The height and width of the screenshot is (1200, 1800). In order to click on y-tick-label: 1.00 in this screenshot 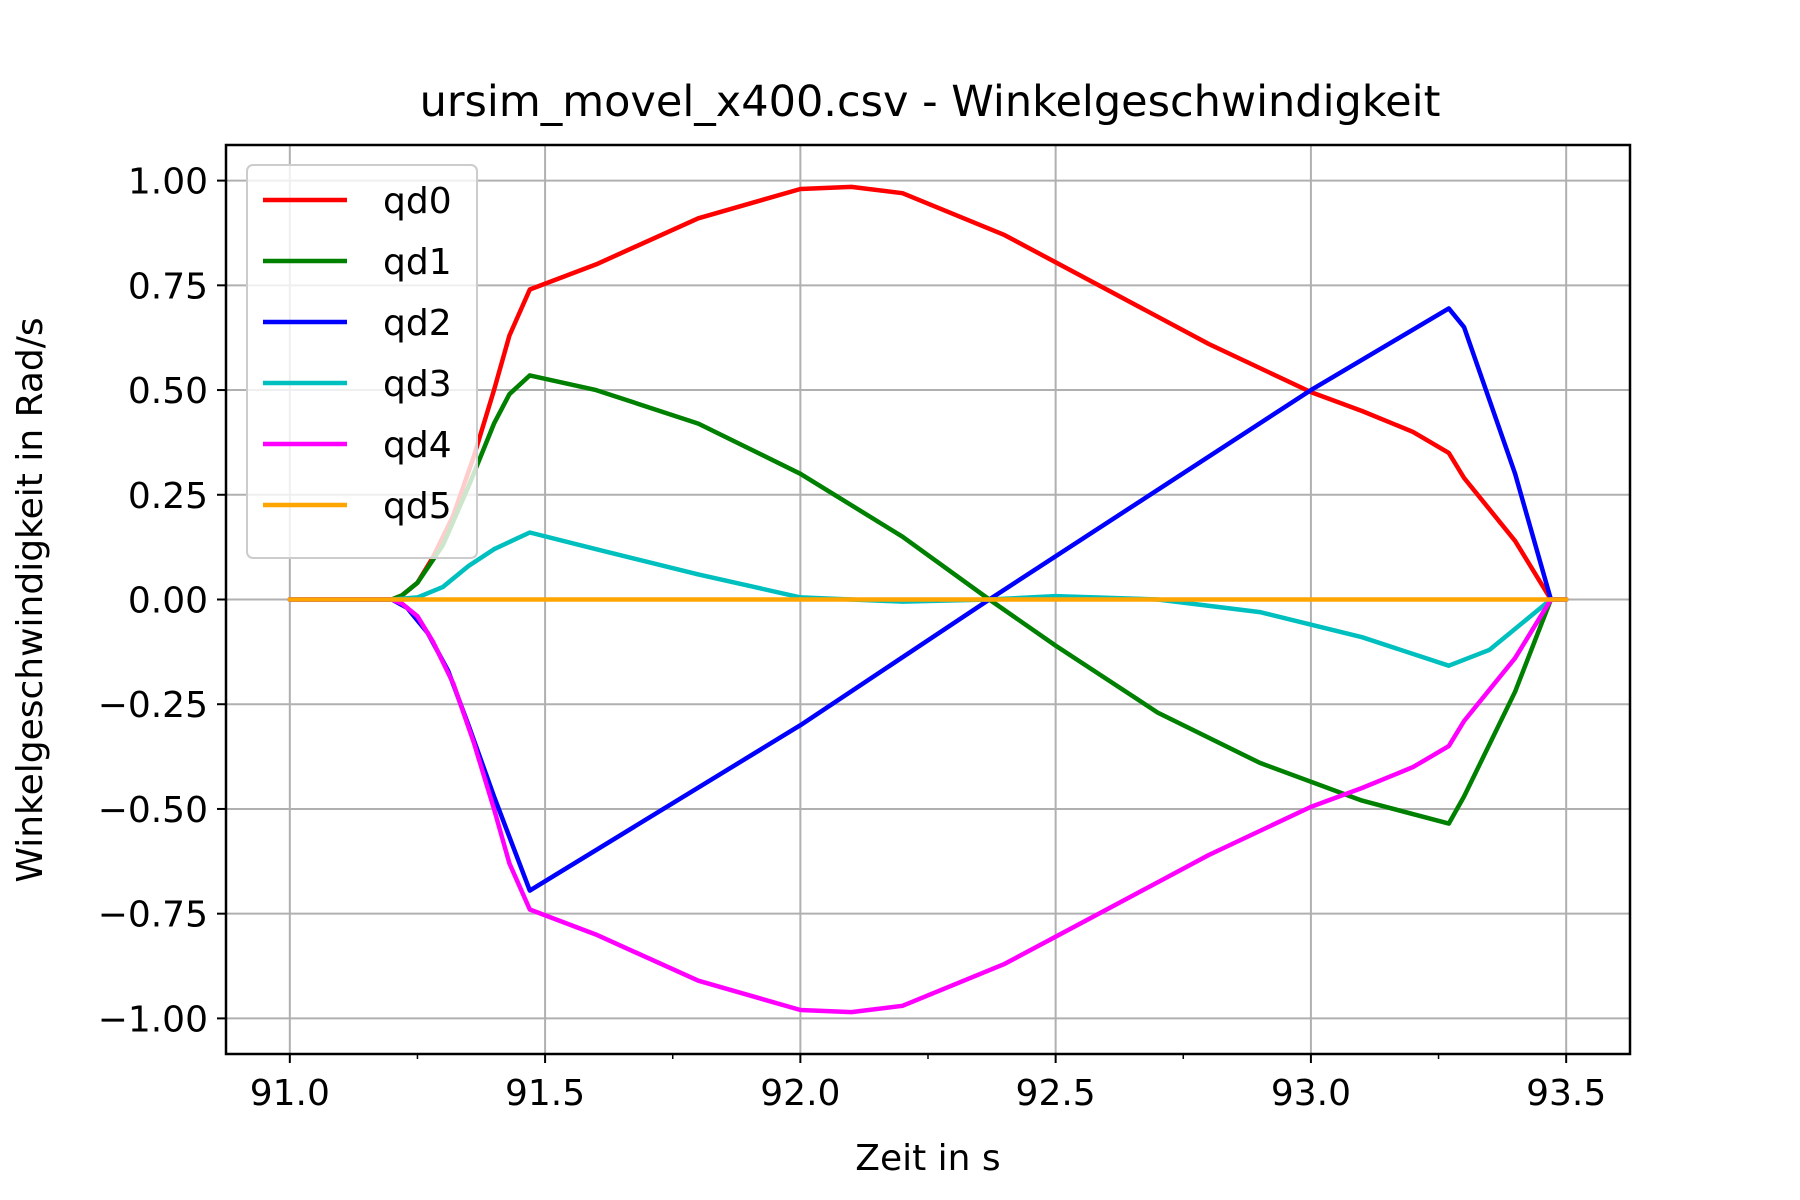, I will do `click(168, 182)`.